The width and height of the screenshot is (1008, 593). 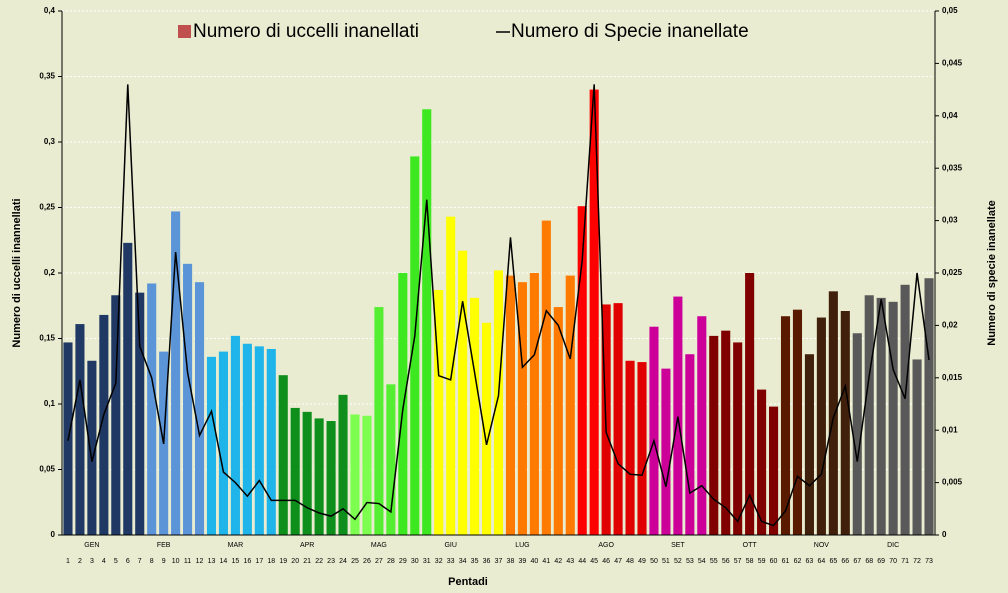 I want to click on x-tick-label: 72, so click(x=917, y=561).